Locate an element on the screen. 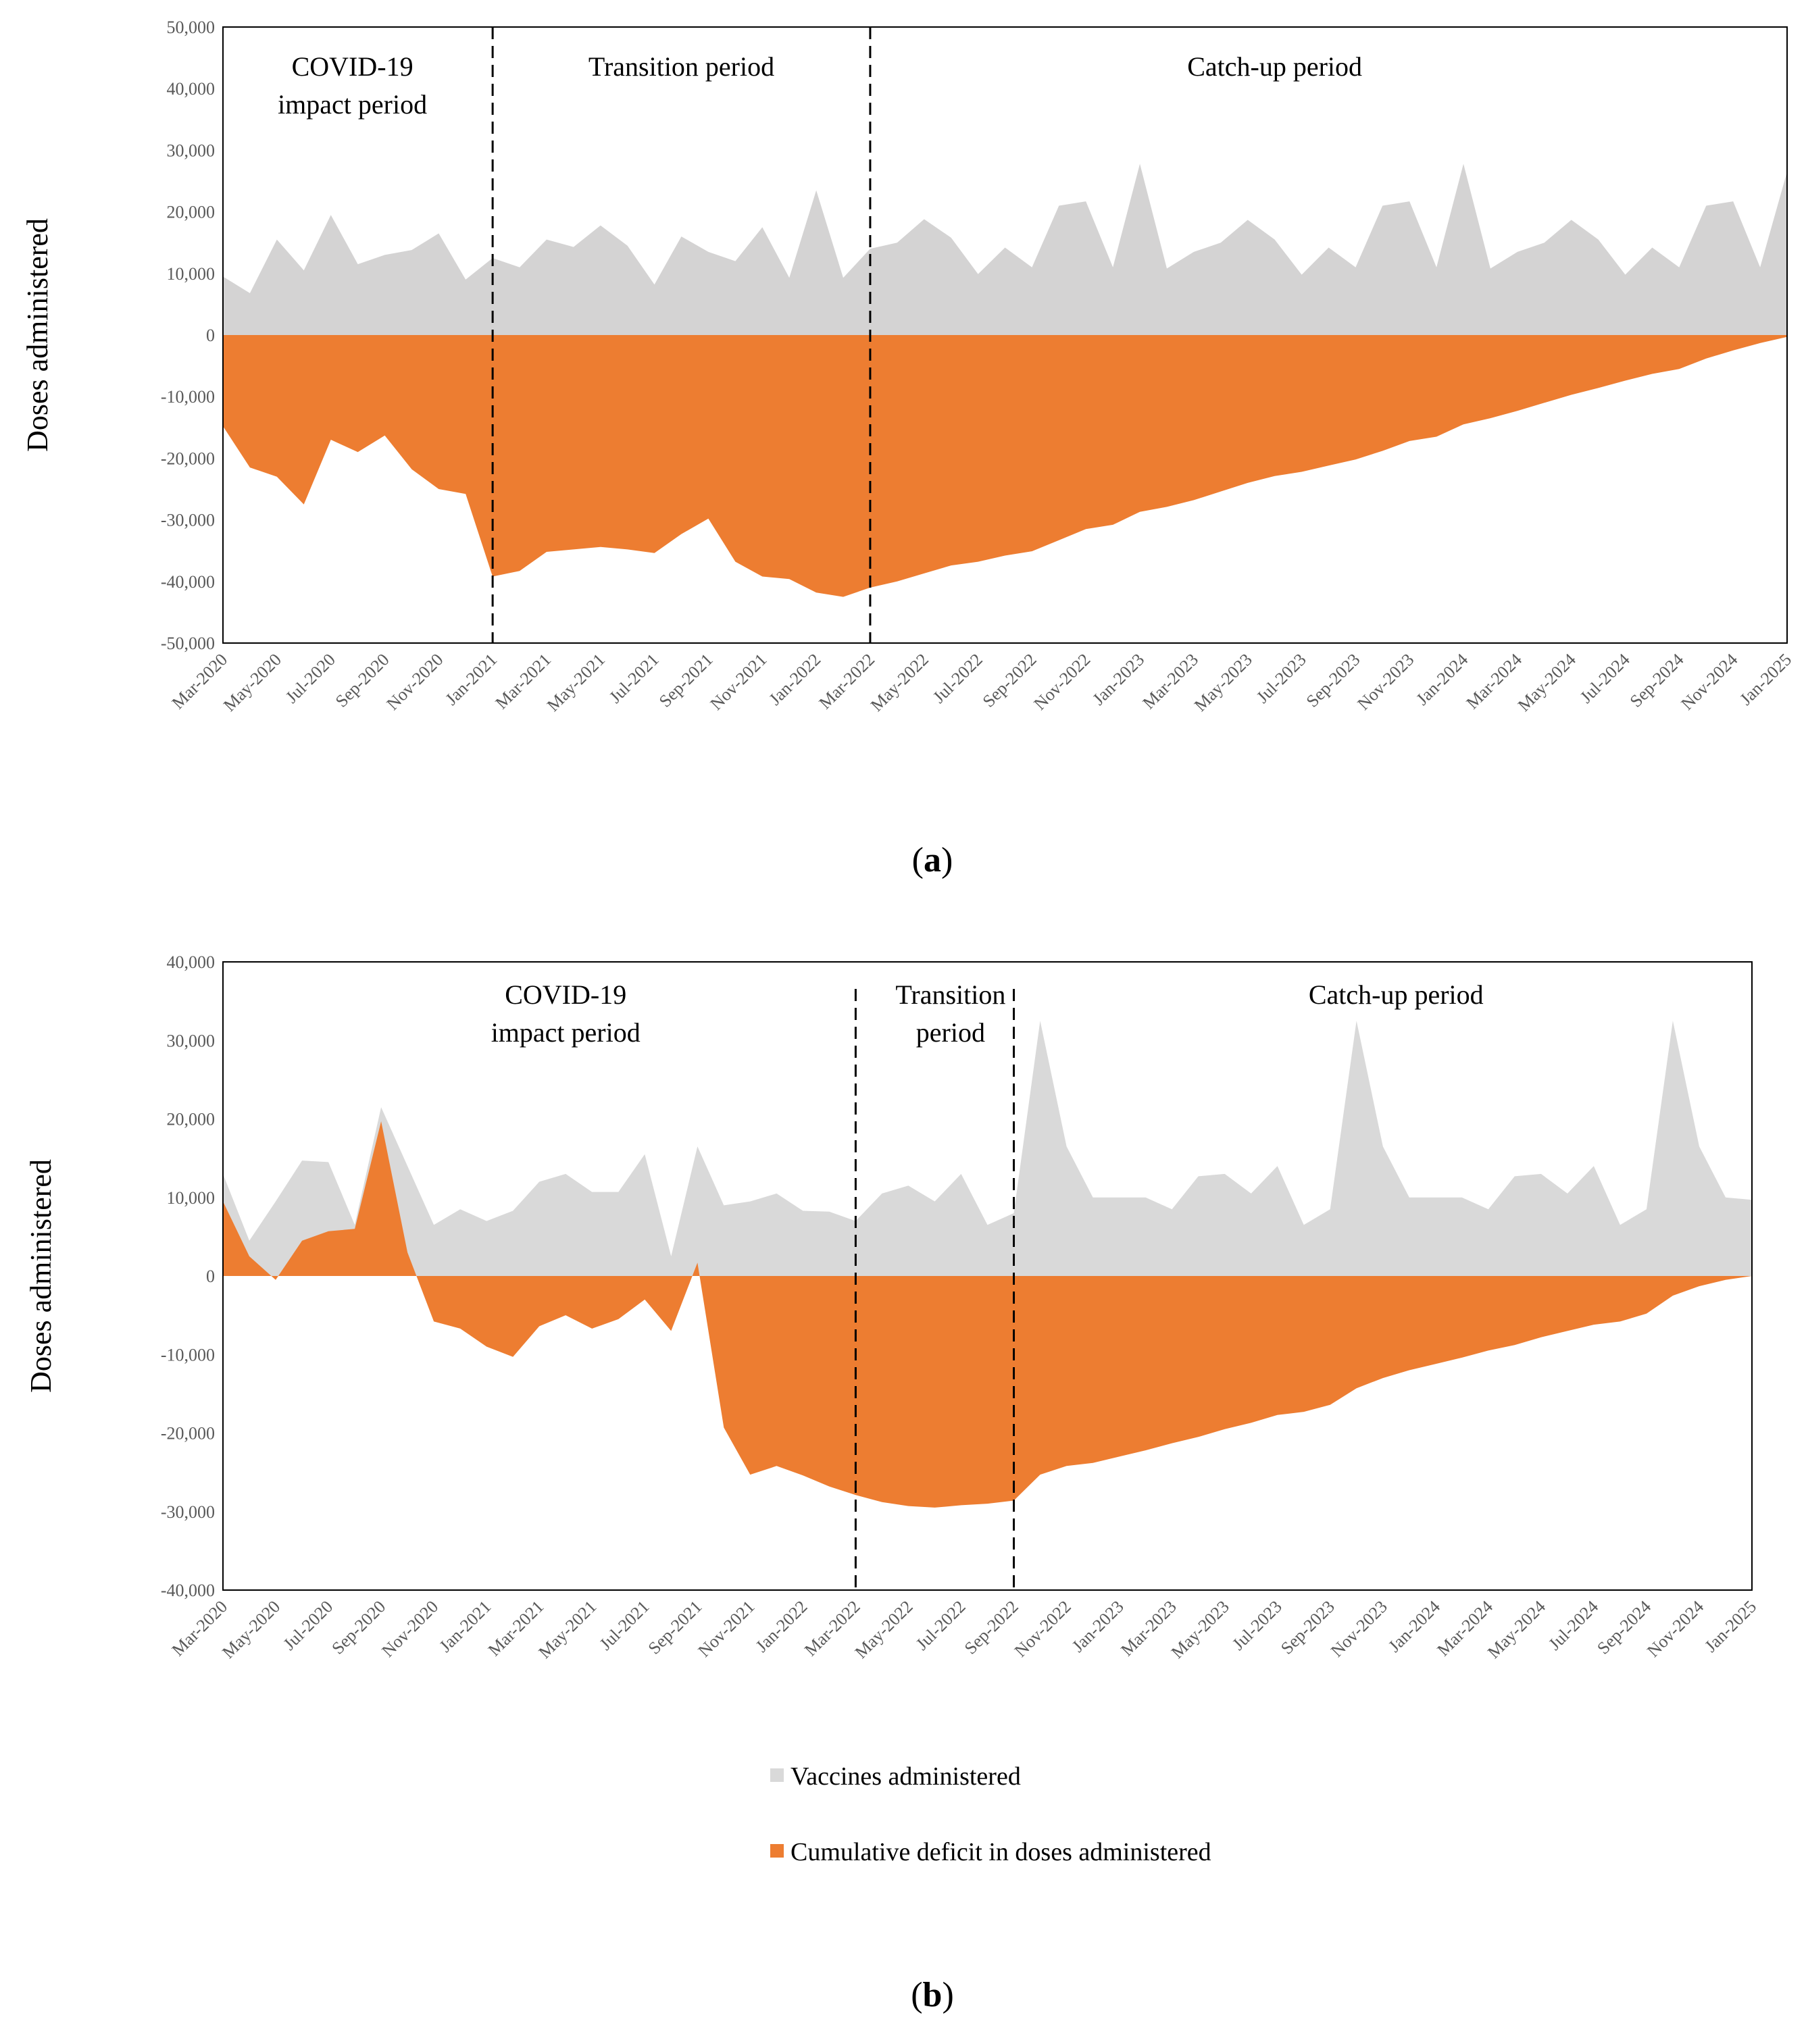  chart-a-xtick-label: Nov-2024 is located at coordinates (1709, 682).